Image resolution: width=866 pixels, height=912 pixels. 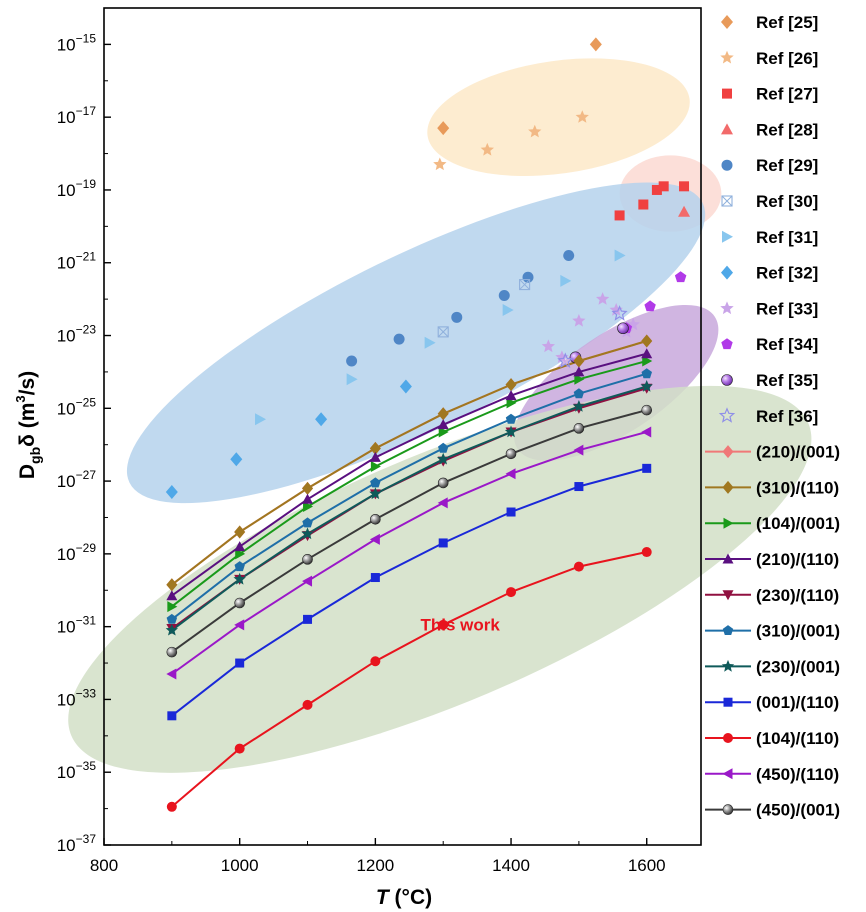 I want to click on point-450-001-6-body, so click(x=579, y=428).